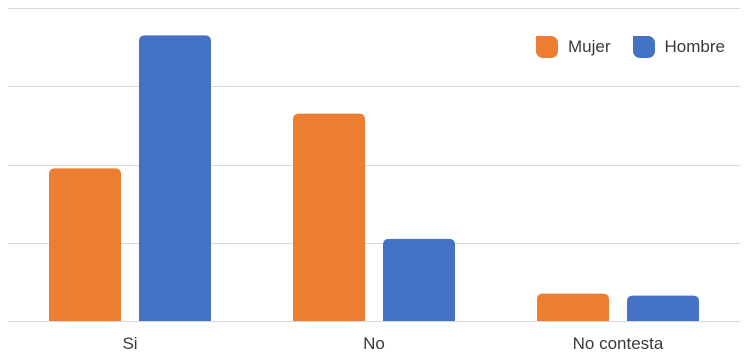 This screenshot has width=745, height=358. Describe the element at coordinates (374, 343) in the screenshot. I see `x-tick-label: No` at that location.